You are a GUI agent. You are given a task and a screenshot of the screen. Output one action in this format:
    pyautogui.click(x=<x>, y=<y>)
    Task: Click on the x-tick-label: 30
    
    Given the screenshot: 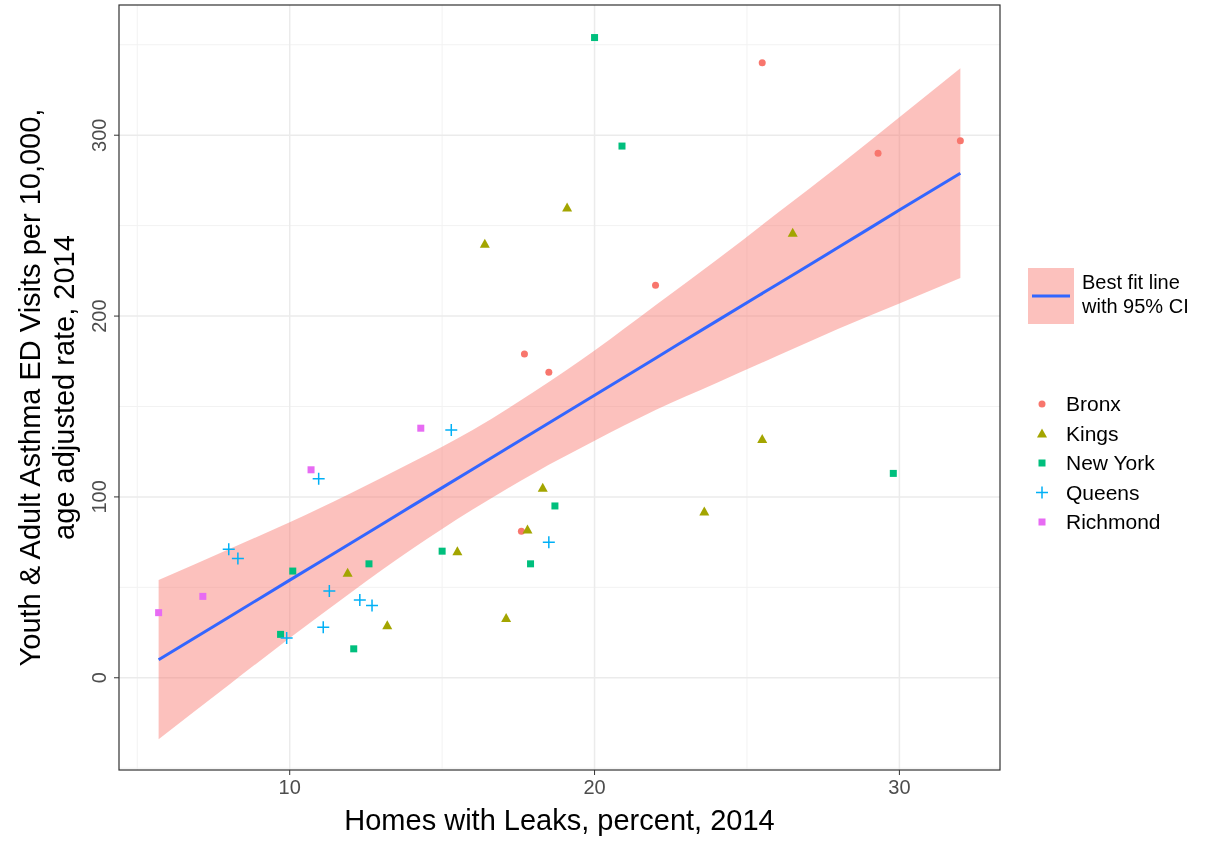 What is the action you would take?
    pyautogui.click(x=899, y=787)
    